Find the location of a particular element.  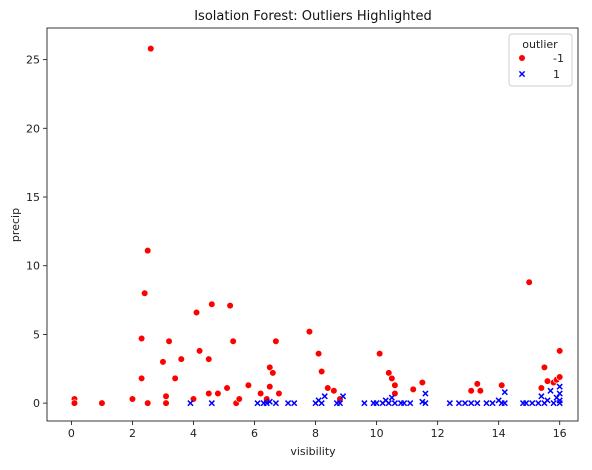

x-axis-label: visibility is located at coordinates (313, 451).